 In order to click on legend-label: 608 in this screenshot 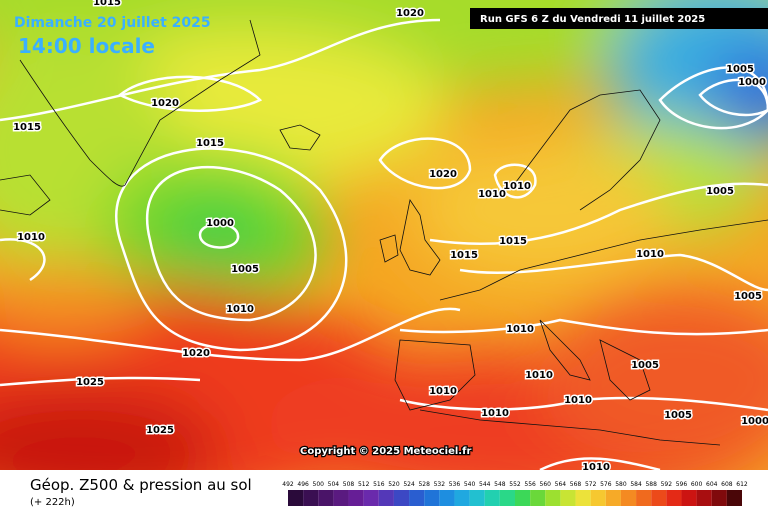, I will do `click(727, 484)`.